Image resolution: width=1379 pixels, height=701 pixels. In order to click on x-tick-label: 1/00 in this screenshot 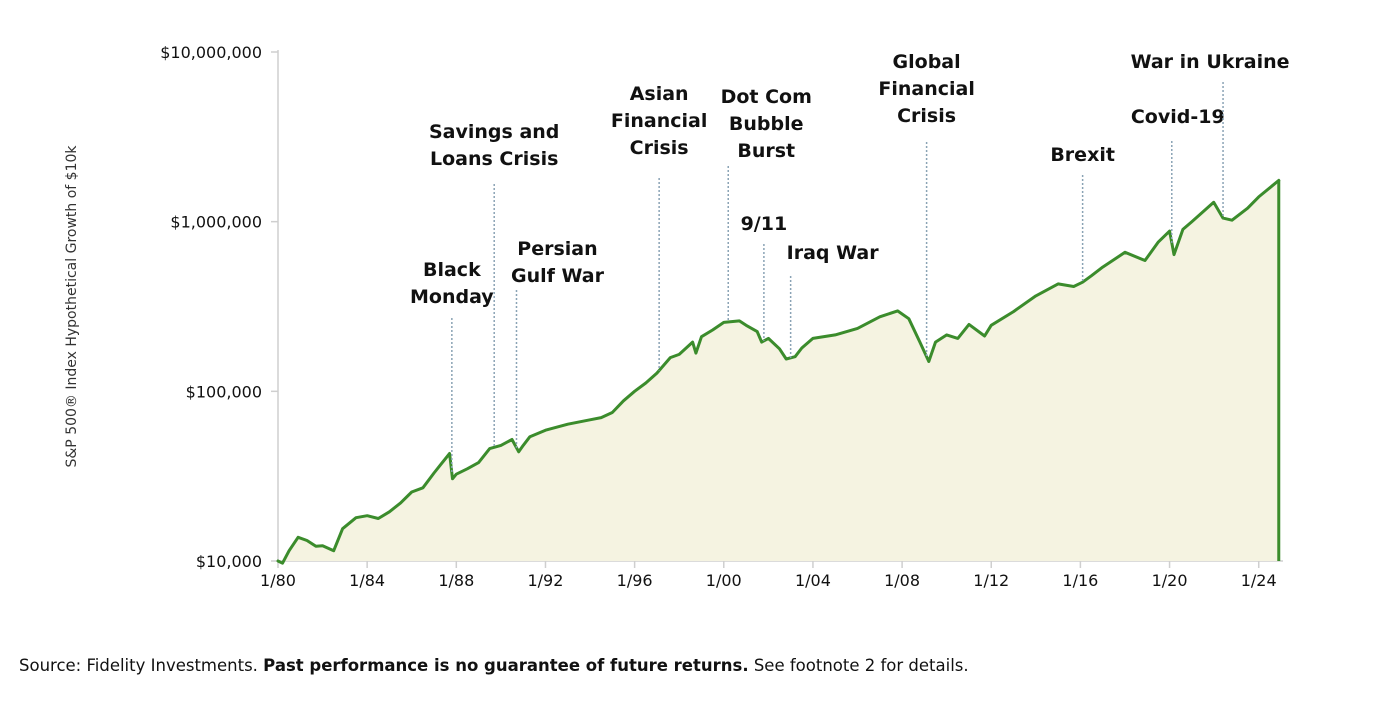, I will do `click(724, 580)`.